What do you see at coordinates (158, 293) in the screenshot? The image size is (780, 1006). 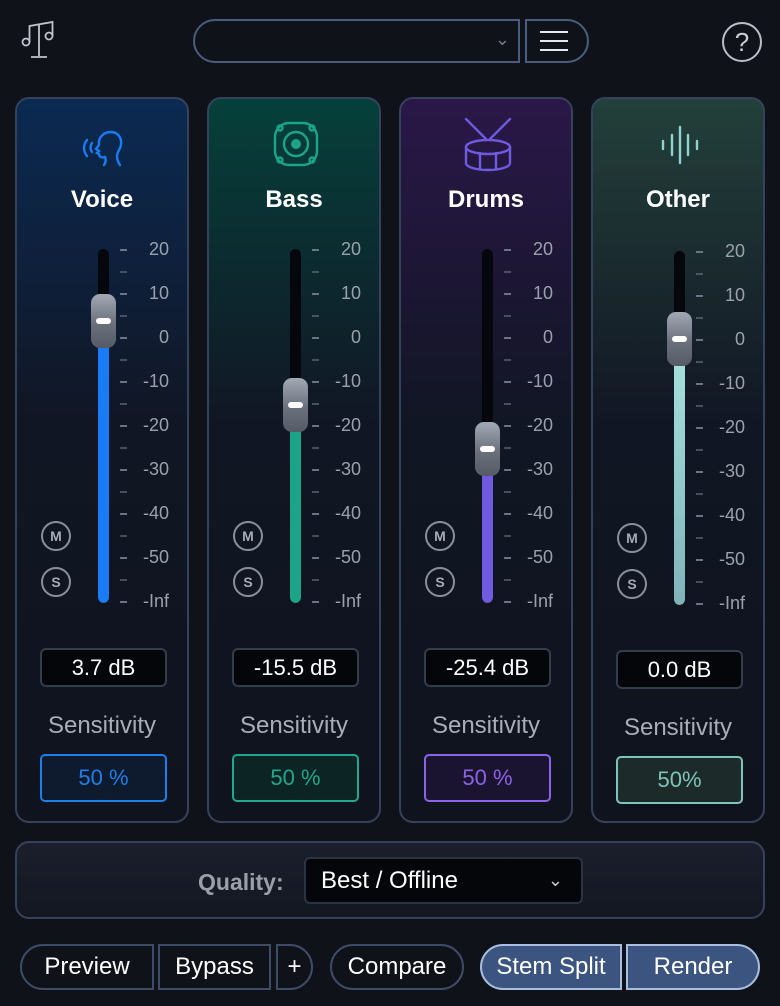 I see `scale-label: 10` at bounding box center [158, 293].